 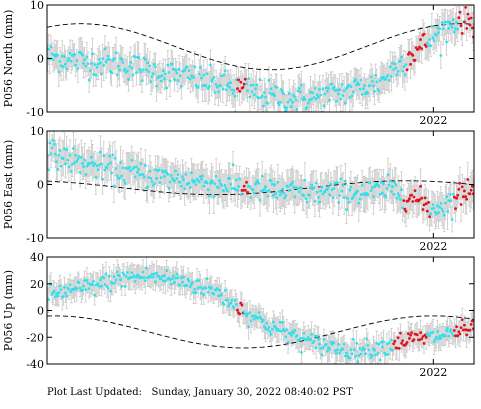 I want to click on y-axis-title: P056 North (mm), so click(x=8, y=59).